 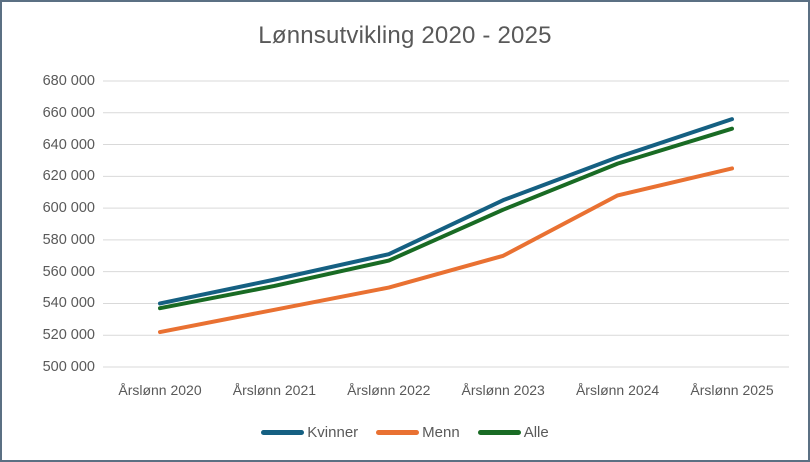 What do you see at coordinates (389, 390) in the screenshot?
I see `x-axis-tick-label: Årslønn 2022` at bounding box center [389, 390].